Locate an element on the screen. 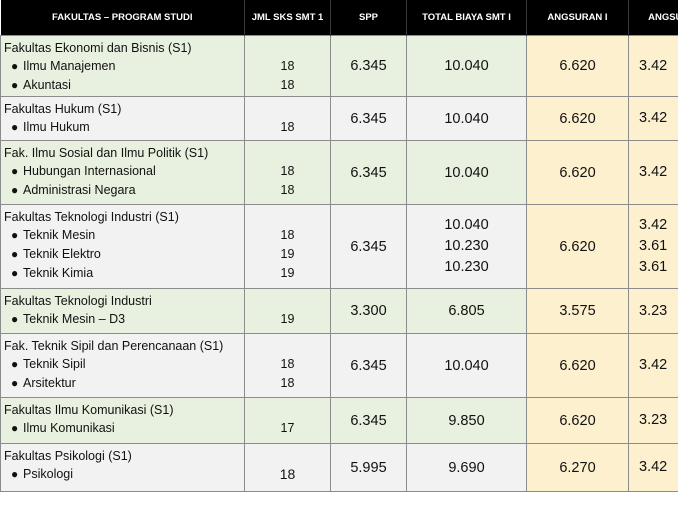 This screenshot has height=509, width=678. sks-cell: 17 is located at coordinates (287, 420).